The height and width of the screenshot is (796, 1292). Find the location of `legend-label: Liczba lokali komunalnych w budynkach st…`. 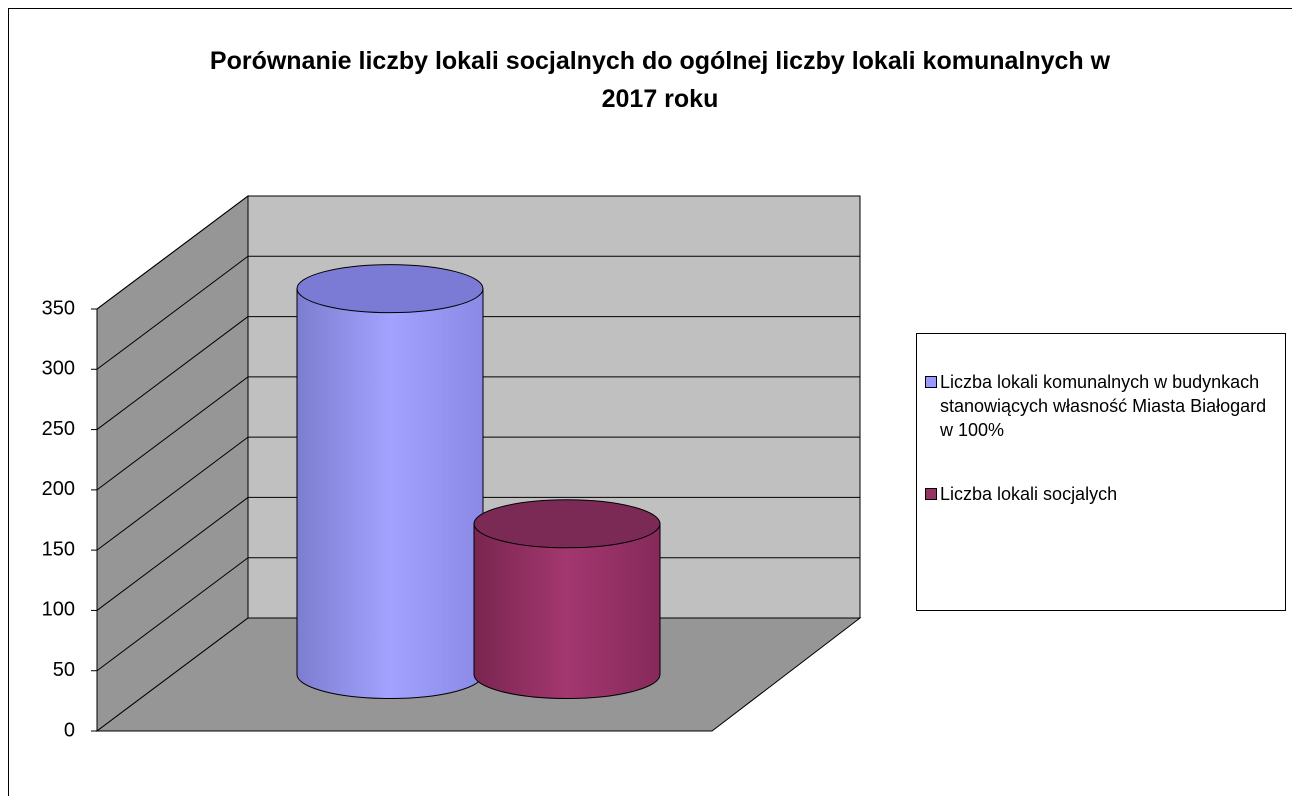

legend-label: Liczba lokali komunalnych w budynkach st… is located at coordinates (1103, 406).